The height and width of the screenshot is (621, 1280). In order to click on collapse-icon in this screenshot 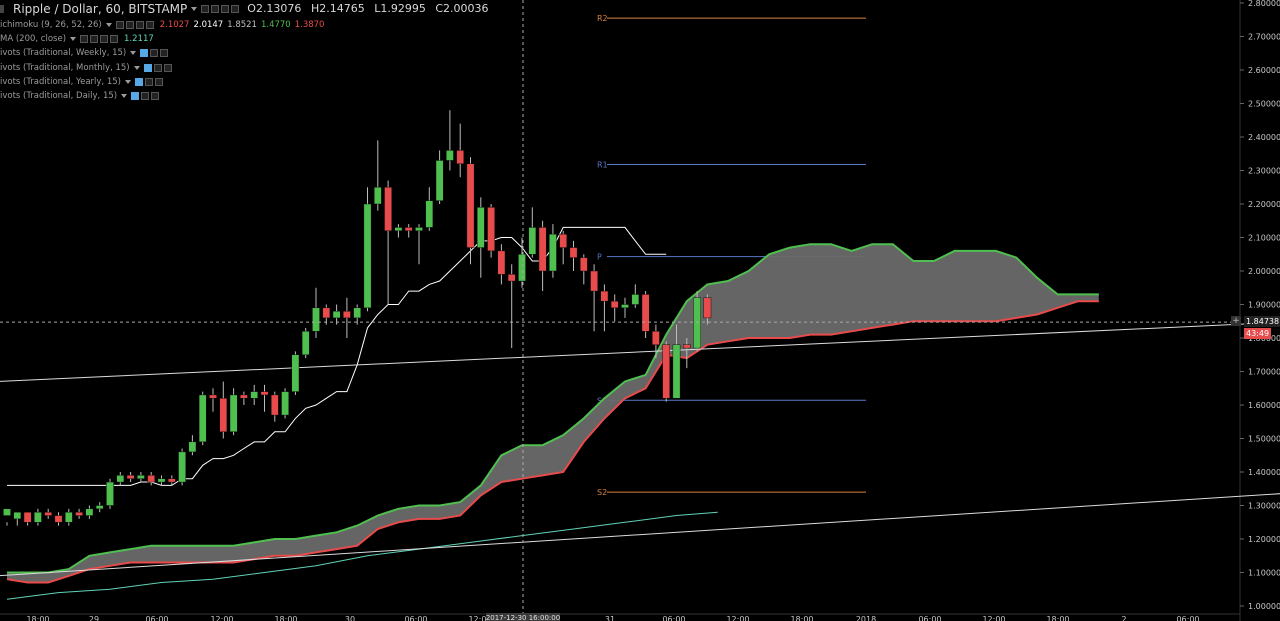, I will do `click(2, 9)`.